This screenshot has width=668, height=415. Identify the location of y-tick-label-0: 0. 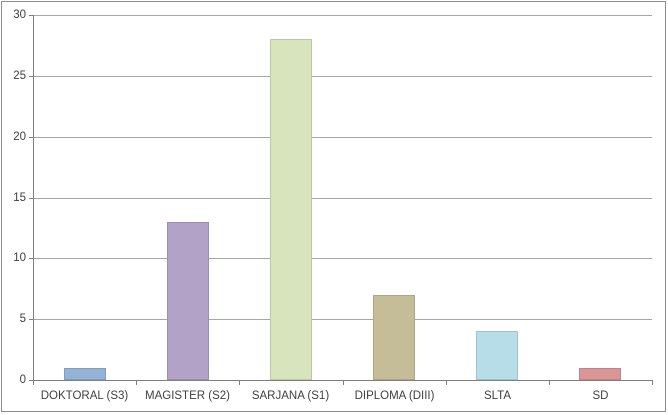
(22, 380).